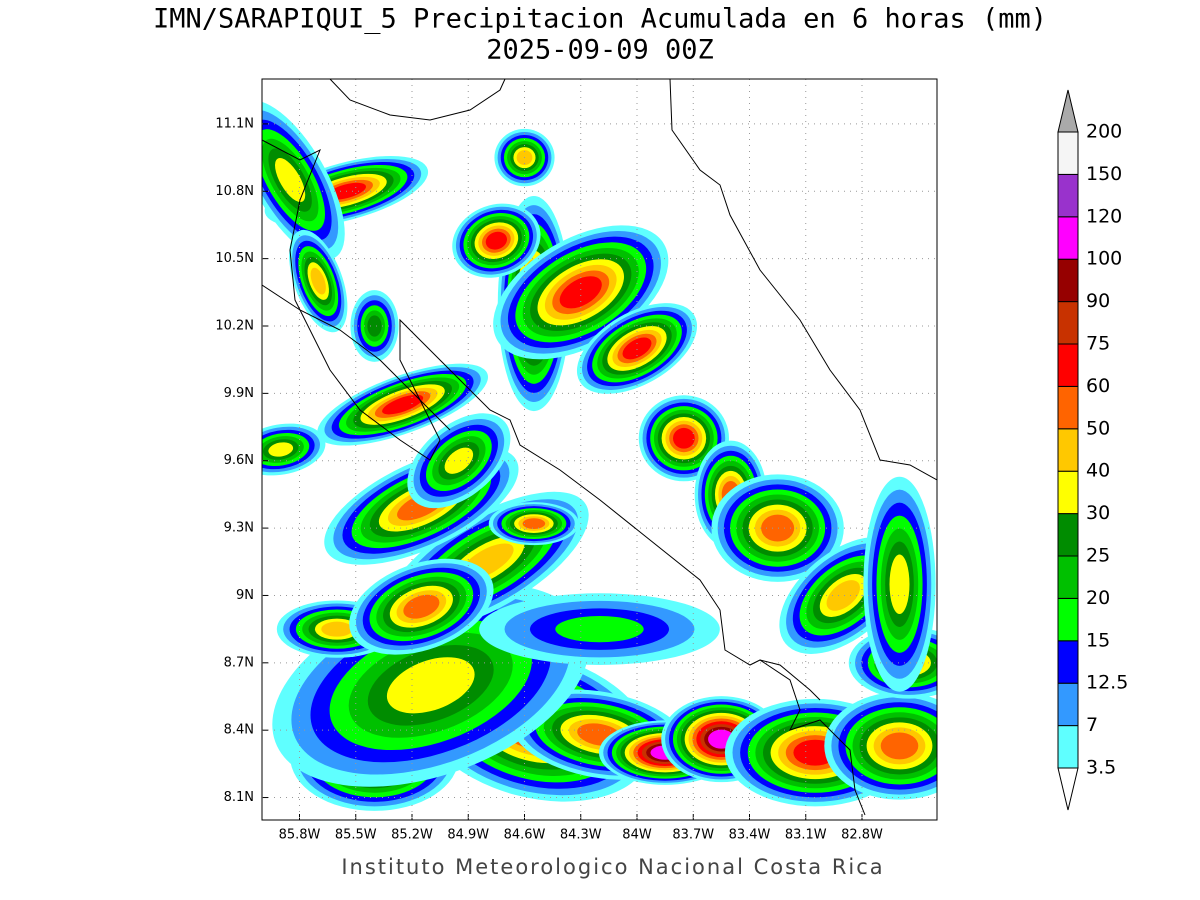 The image size is (1200, 900). What do you see at coordinates (581, 835) in the screenshot?
I see `lon-label: 84.3W` at bounding box center [581, 835].